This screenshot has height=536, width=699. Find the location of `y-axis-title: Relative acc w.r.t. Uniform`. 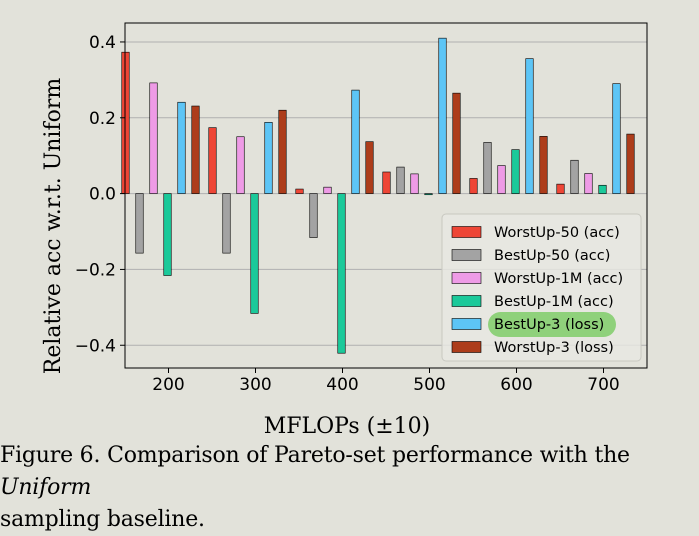

y-axis-title: Relative acc w.r.t. Uniform is located at coordinates (53, 226).